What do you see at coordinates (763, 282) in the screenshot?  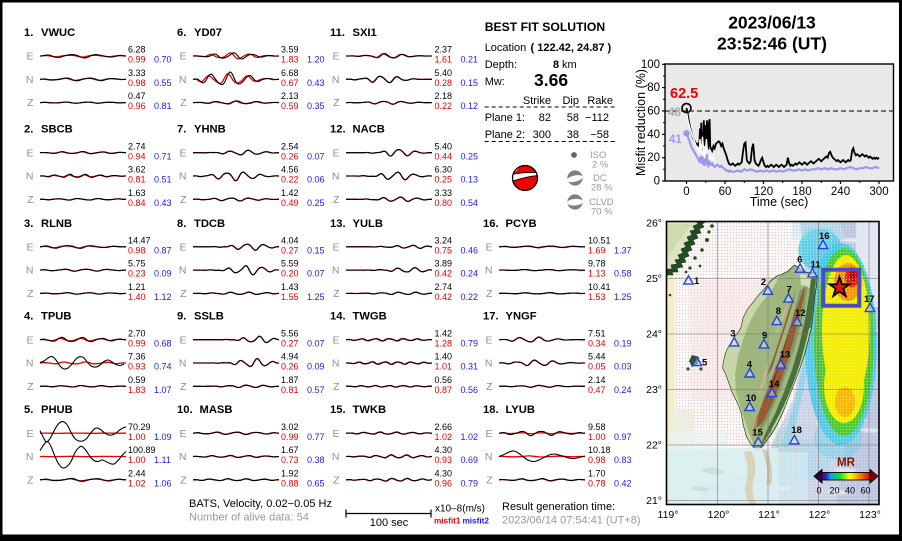 I see `svg-text: 2` at bounding box center [763, 282].